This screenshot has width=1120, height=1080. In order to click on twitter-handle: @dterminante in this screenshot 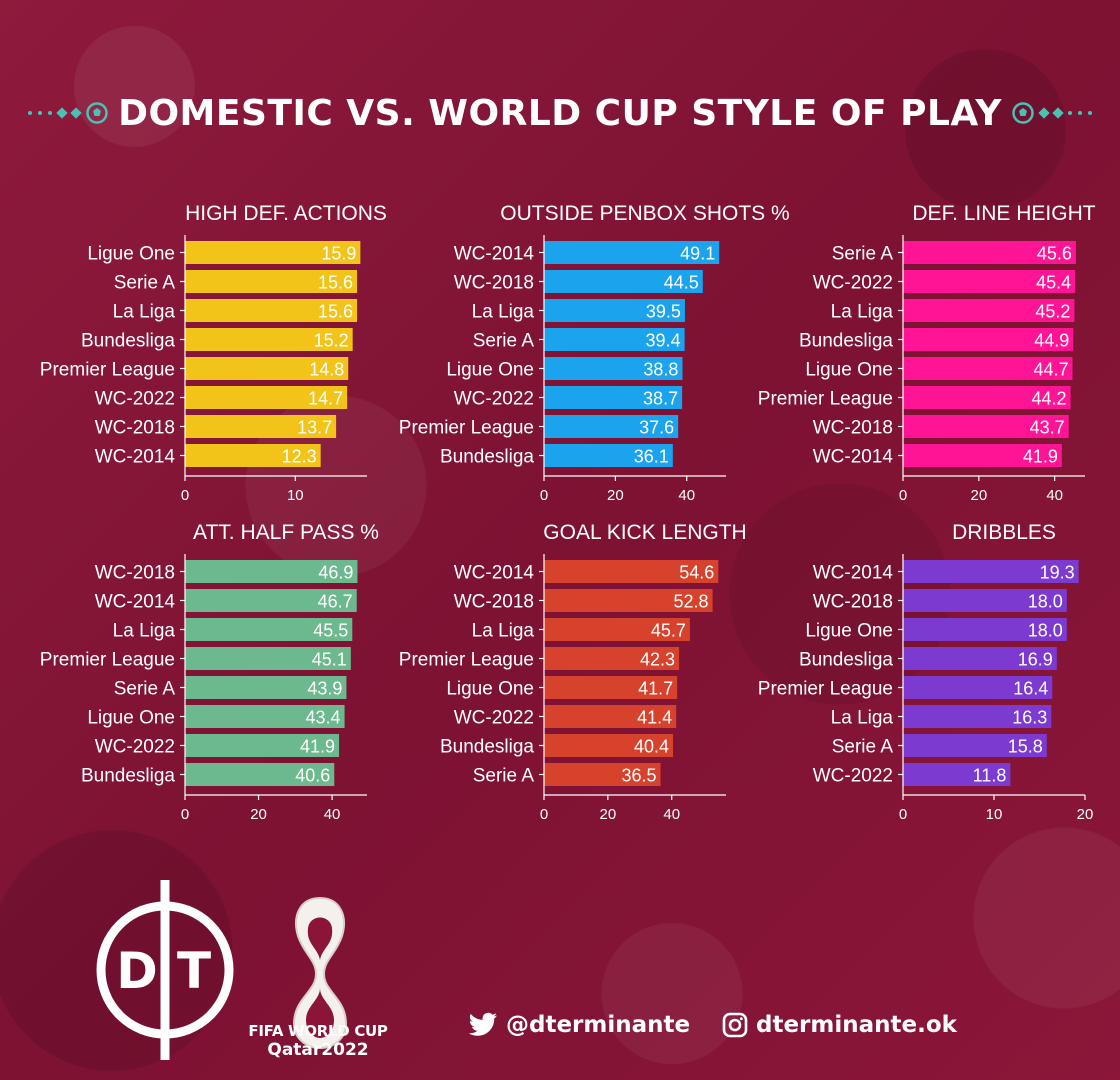, I will do `click(579, 1025)`.